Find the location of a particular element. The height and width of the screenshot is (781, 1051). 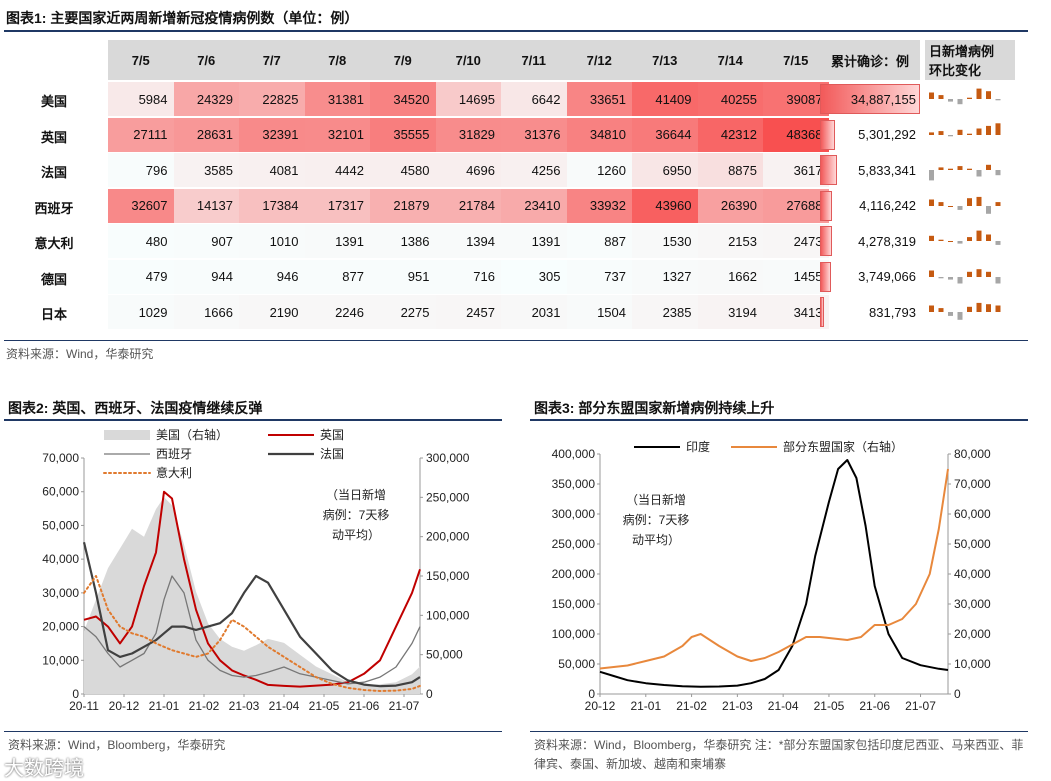

x-tick-label: 20-12 is located at coordinates (600, 706).